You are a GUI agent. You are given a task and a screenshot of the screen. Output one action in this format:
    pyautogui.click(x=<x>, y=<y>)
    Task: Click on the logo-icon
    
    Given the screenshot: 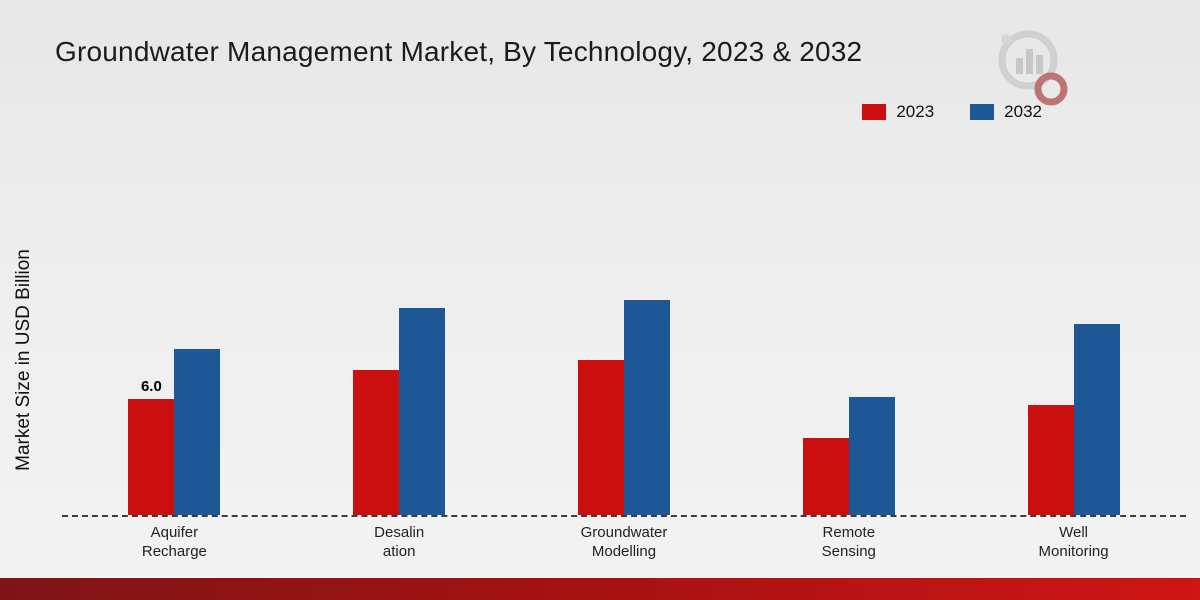 What is the action you would take?
    pyautogui.click(x=1032, y=69)
    